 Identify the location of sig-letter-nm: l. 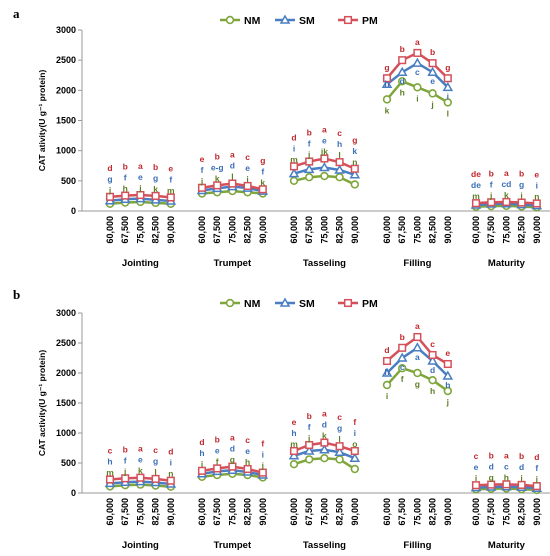
(232, 177).